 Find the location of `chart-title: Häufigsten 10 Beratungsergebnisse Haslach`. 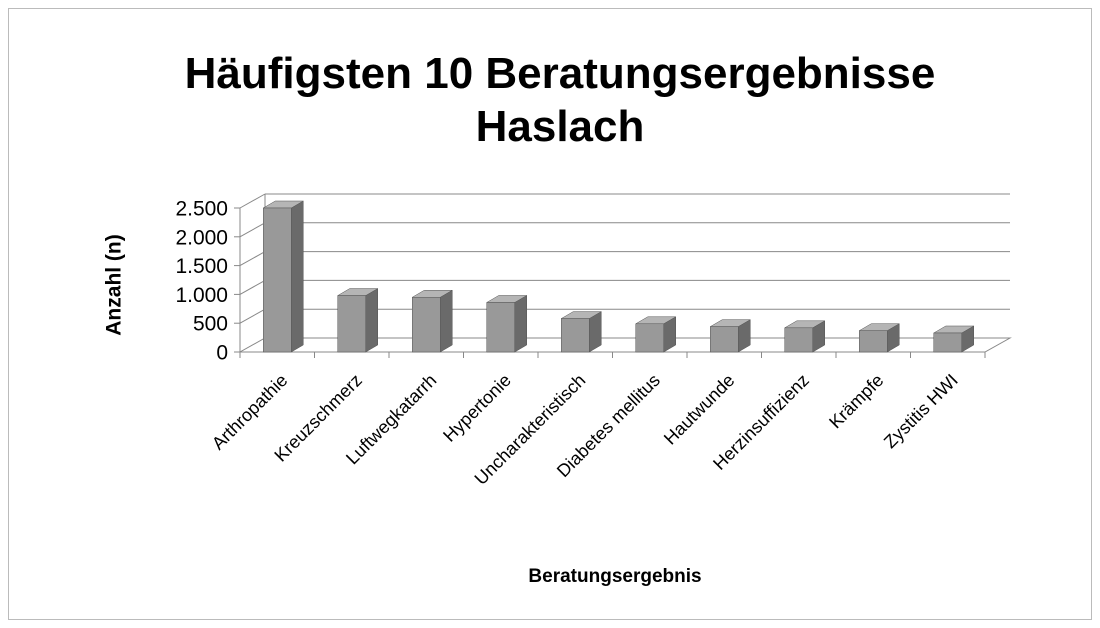

chart-title: Häufigsten 10 Beratungsergebnisse Haslach is located at coordinates (560, 100).